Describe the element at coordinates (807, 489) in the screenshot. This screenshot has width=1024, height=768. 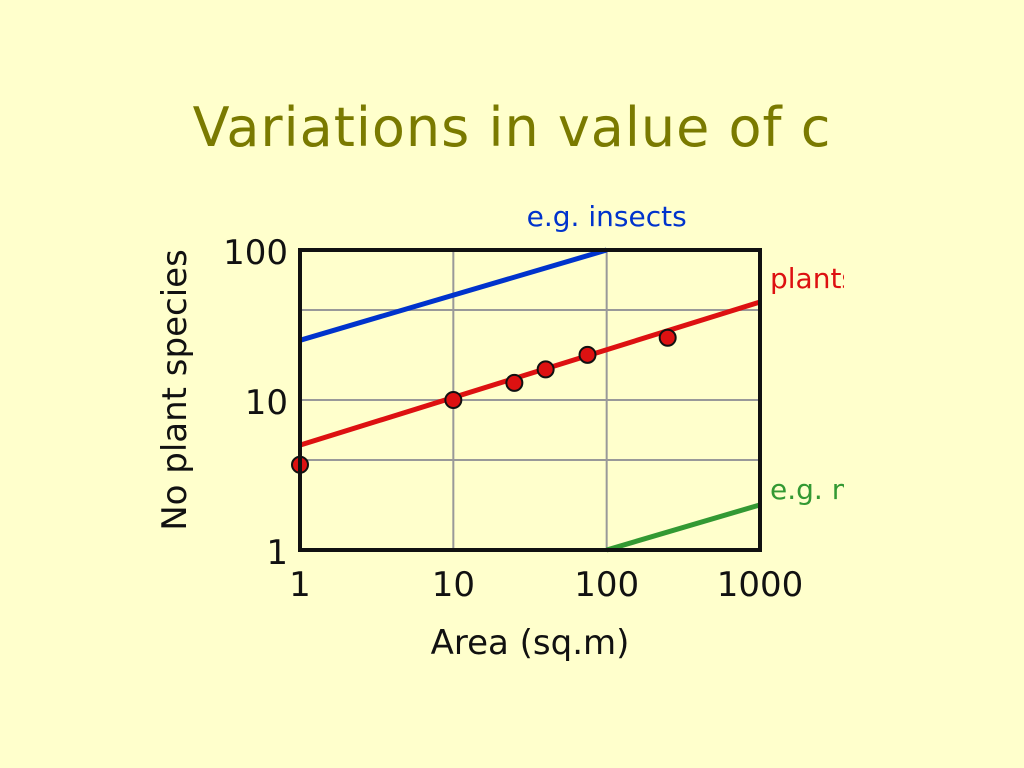
I see `series-label-2: e.g. mammals` at that location.